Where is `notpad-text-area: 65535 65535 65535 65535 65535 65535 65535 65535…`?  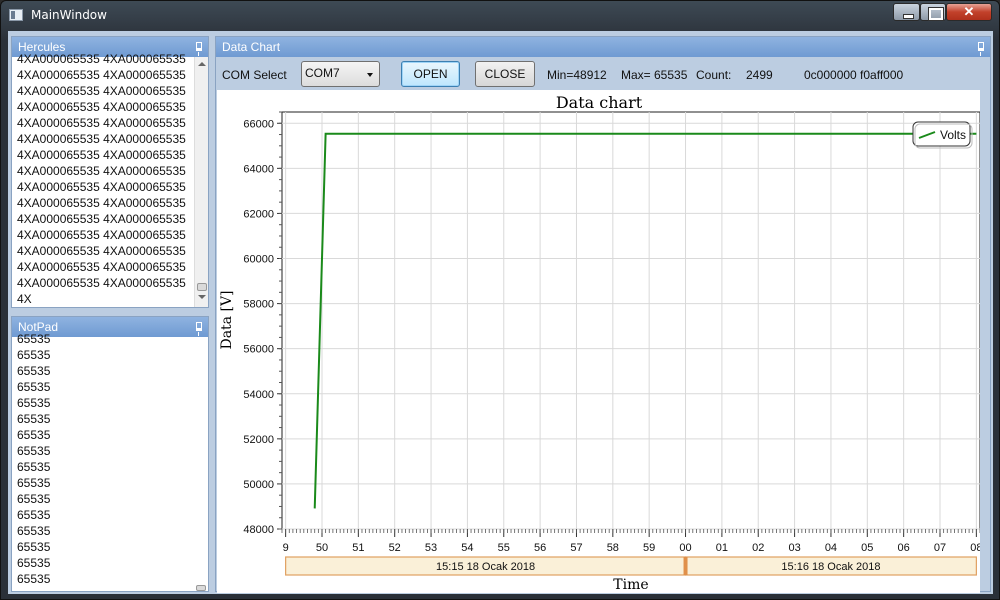
notpad-text-area: 65535 65535 65535 65535 65535 65535 65535 65535… is located at coordinates (103, 461).